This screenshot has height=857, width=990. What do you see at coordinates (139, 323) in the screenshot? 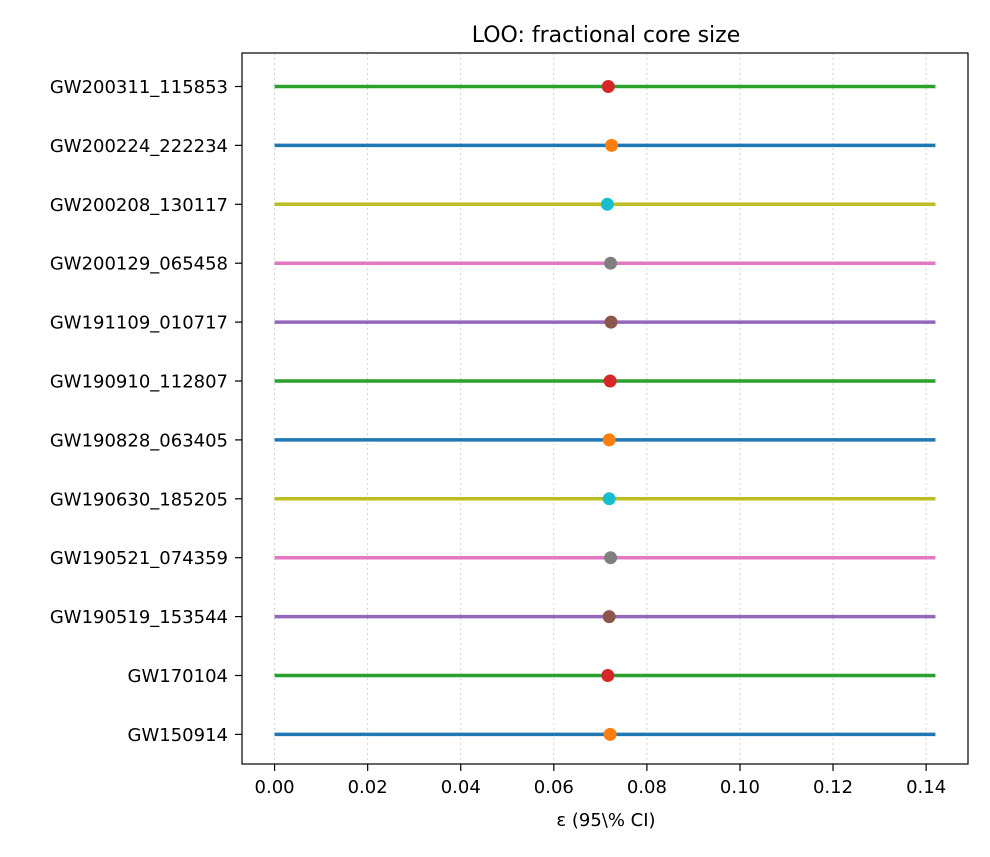
I see `y-tick-label: GW191109_010717` at bounding box center [139, 323].